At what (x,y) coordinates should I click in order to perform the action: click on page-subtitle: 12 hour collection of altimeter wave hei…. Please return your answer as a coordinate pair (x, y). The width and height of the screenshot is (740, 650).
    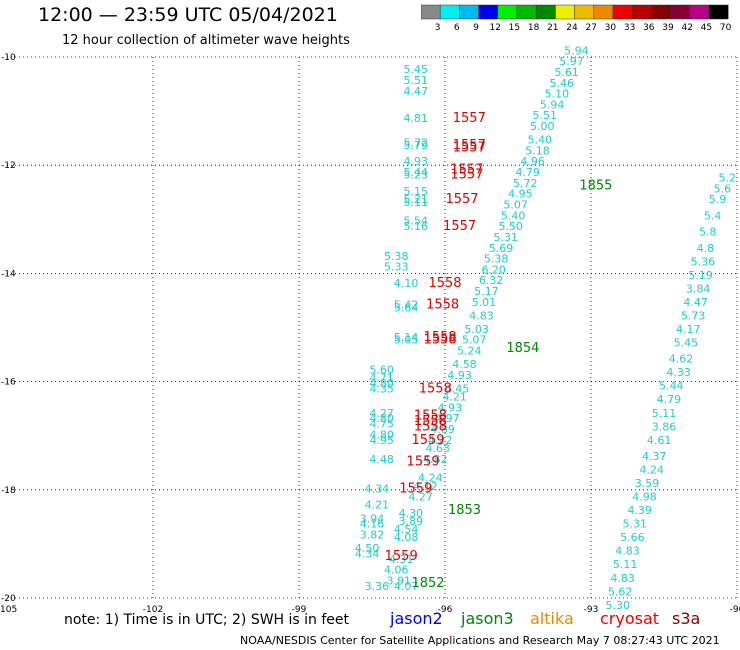
    Looking at the image, I should click on (206, 40).